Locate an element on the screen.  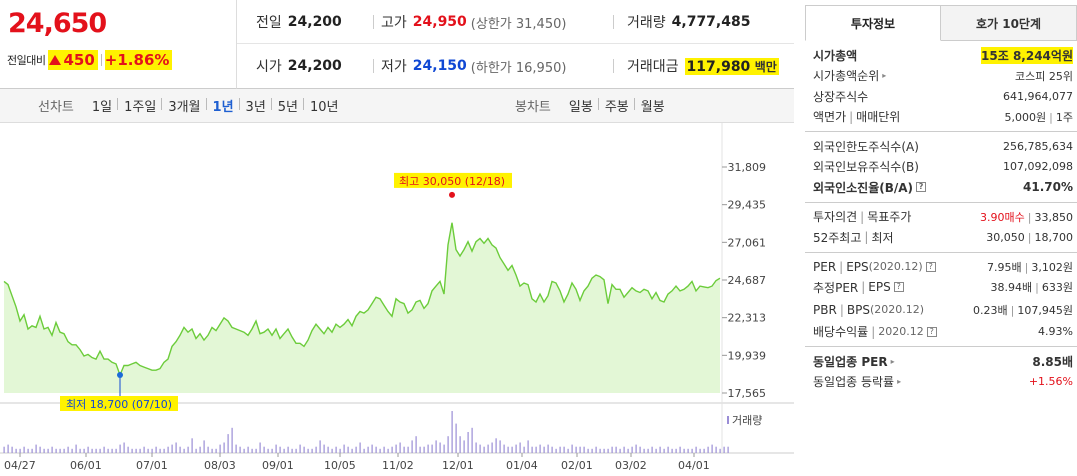
up-triangle-icon is located at coordinates (55, 60).